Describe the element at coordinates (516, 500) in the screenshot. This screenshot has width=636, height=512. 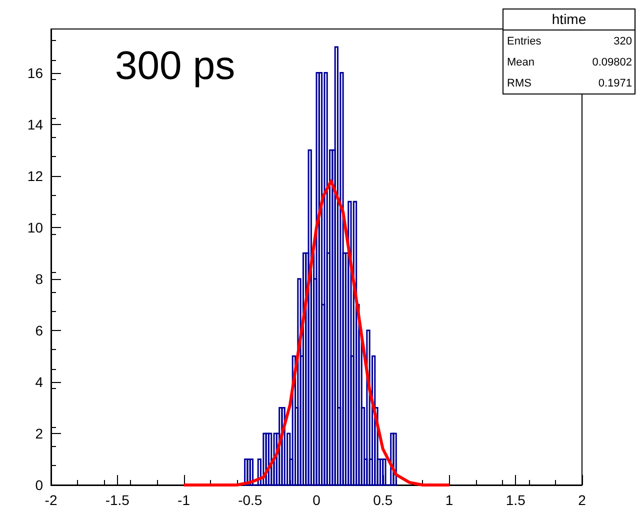
I see `x-tick-label: 1.5` at that location.